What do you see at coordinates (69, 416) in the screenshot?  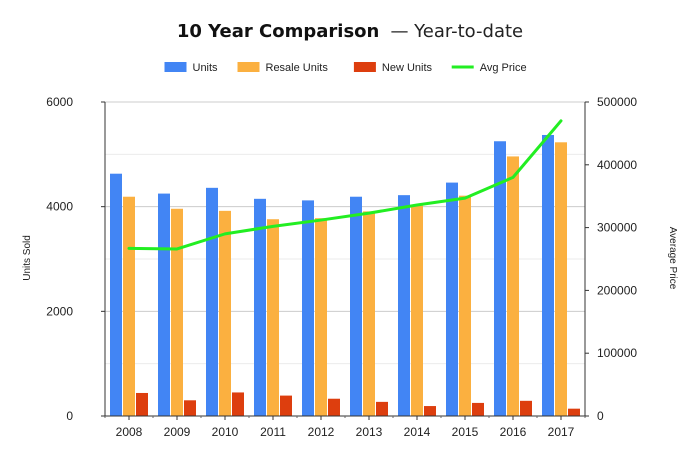 I see `y-tick-label: 0` at bounding box center [69, 416].